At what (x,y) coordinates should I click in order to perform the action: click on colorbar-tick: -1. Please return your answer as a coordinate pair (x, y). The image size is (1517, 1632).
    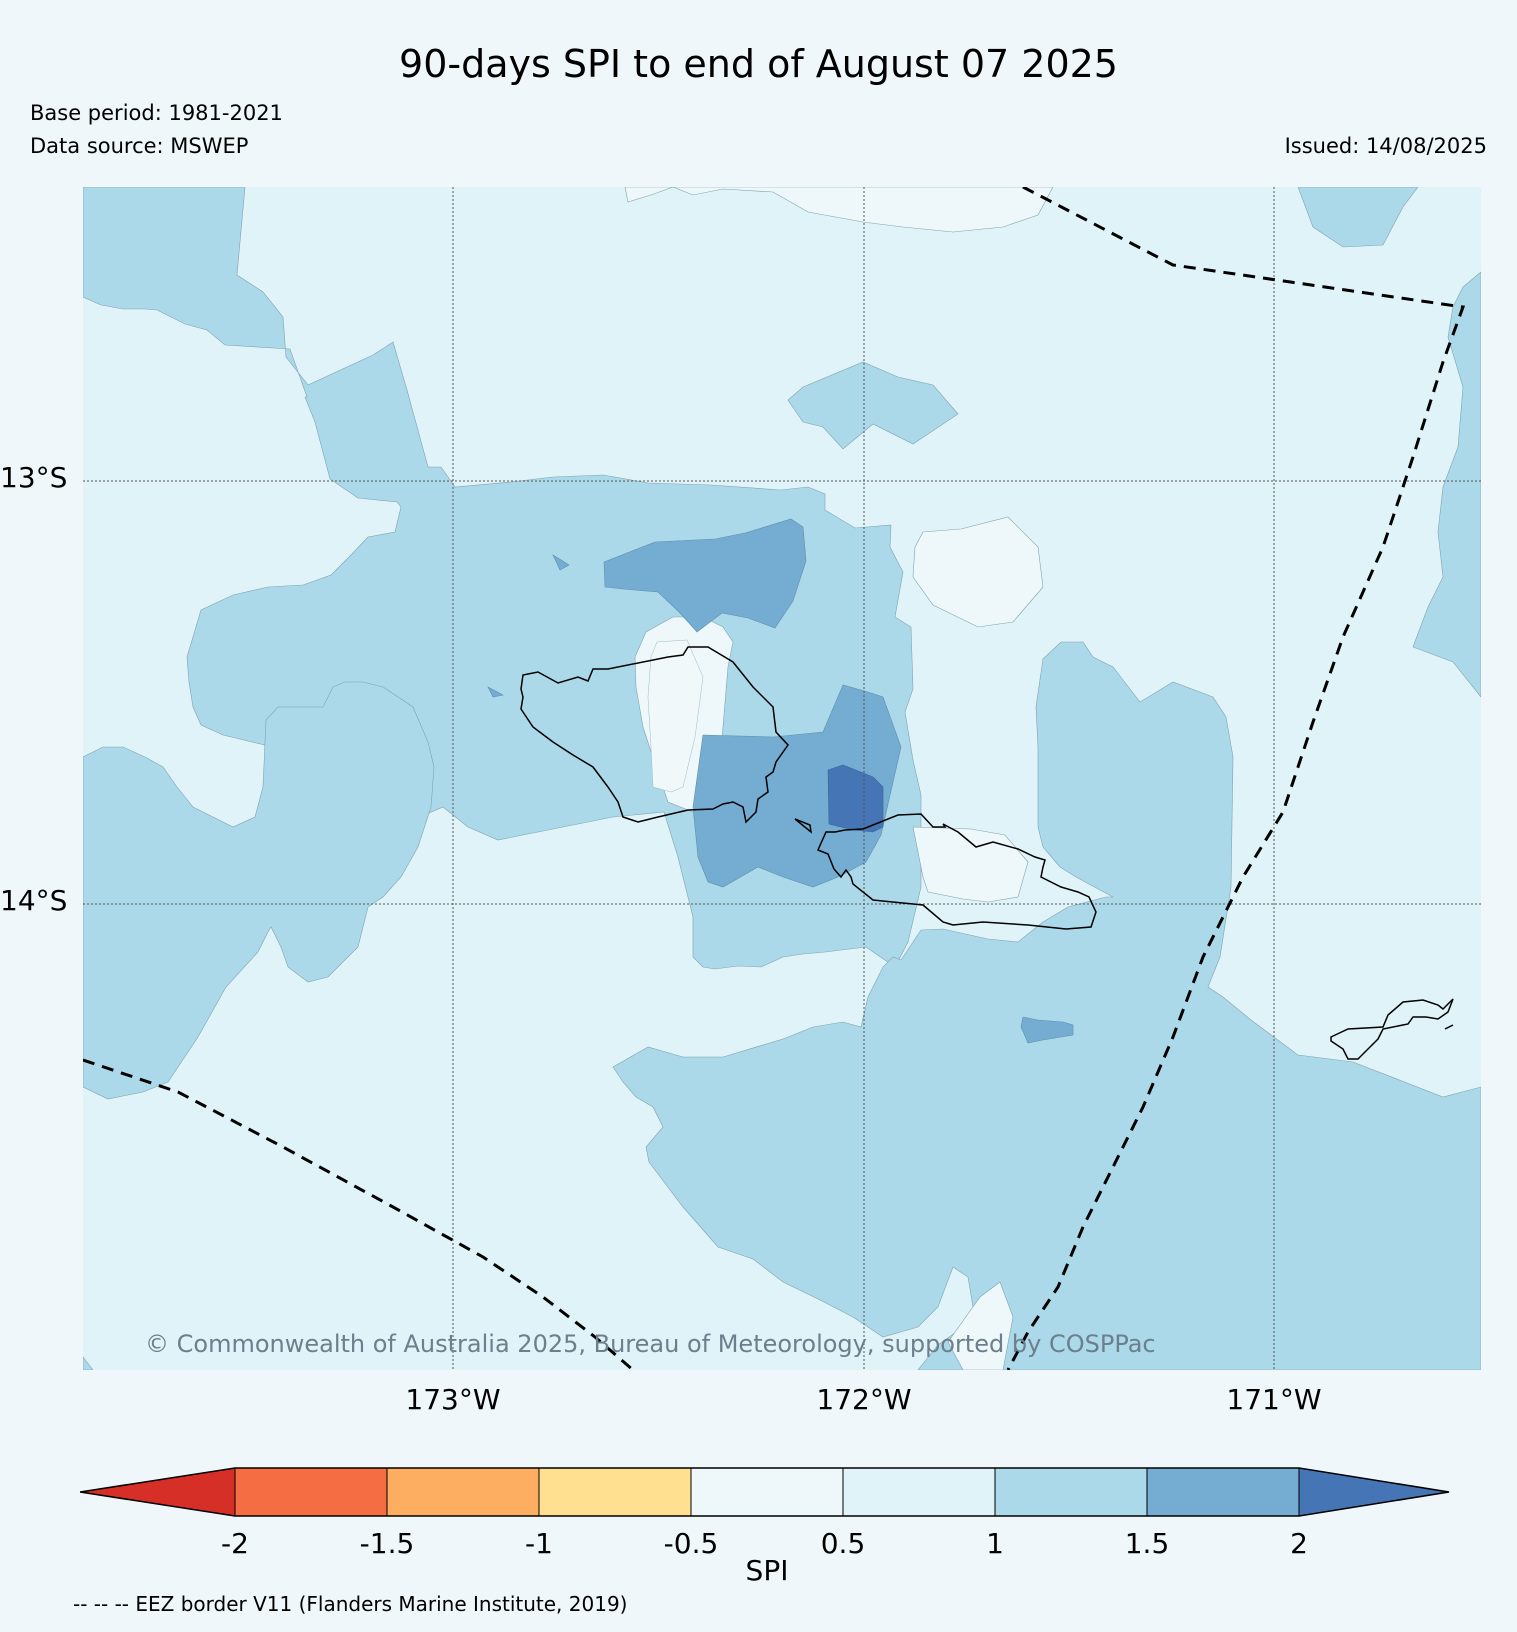
    Looking at the image, I should click on (539, 1543).